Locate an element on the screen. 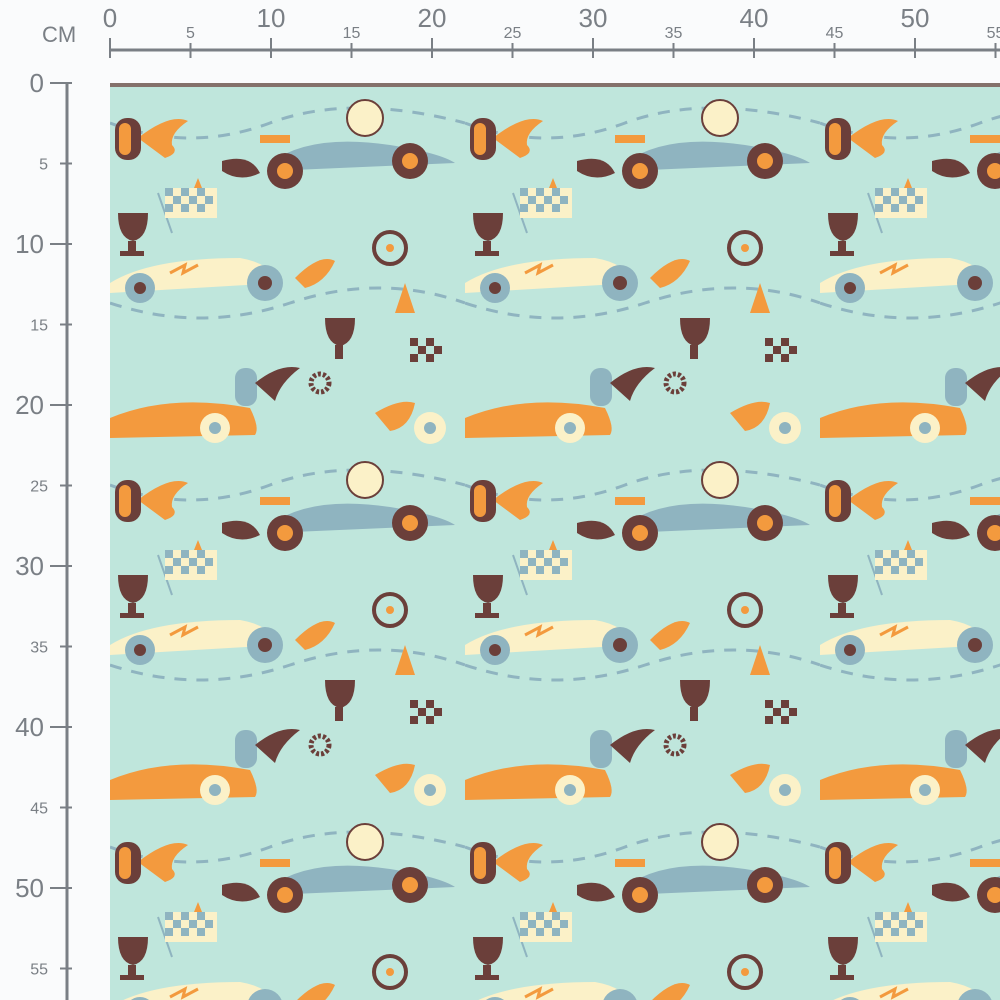 The image size is (1000, 1000). top-ruler-label: 0 is located at coordinates (110, 18).